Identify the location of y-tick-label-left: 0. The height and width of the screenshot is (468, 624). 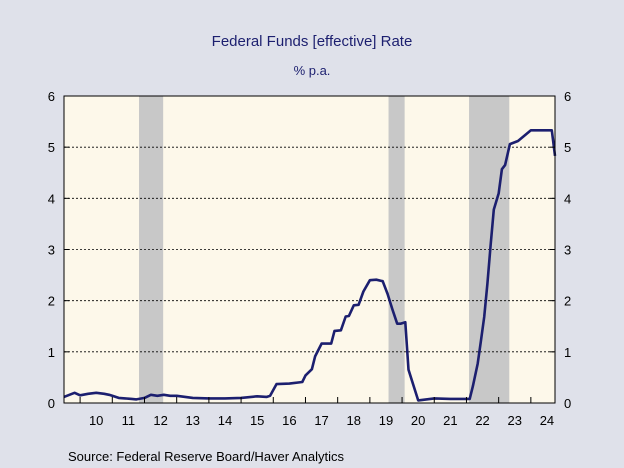
(51, 403).